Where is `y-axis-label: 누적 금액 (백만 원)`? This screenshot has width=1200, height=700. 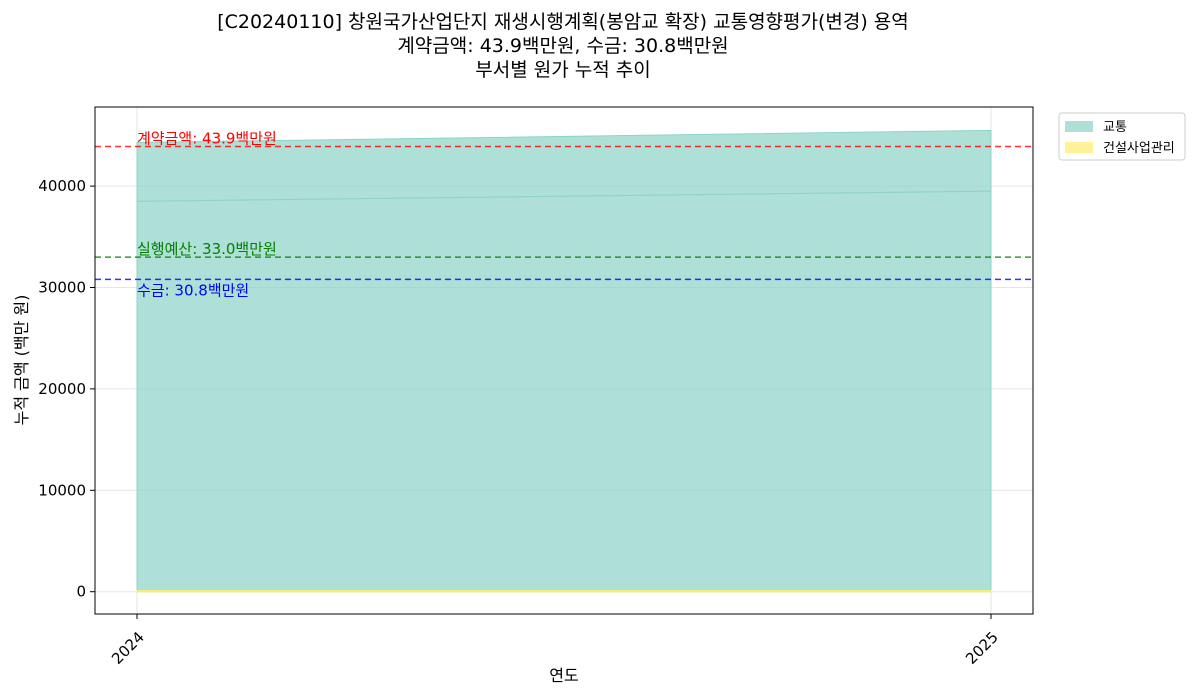 y-axis-label: 누적 금액 (백만 원) is located at coordinates (21, 360).